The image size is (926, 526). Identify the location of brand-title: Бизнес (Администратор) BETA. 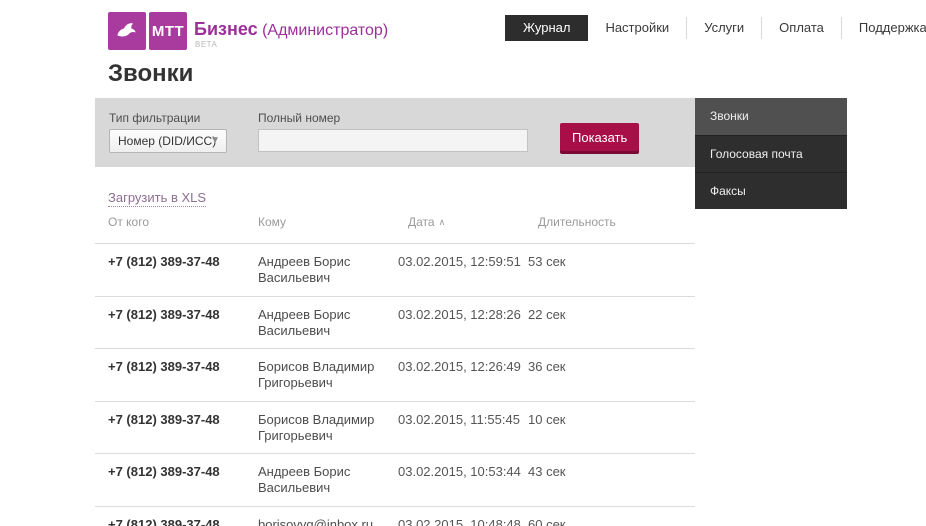
(291, 34).